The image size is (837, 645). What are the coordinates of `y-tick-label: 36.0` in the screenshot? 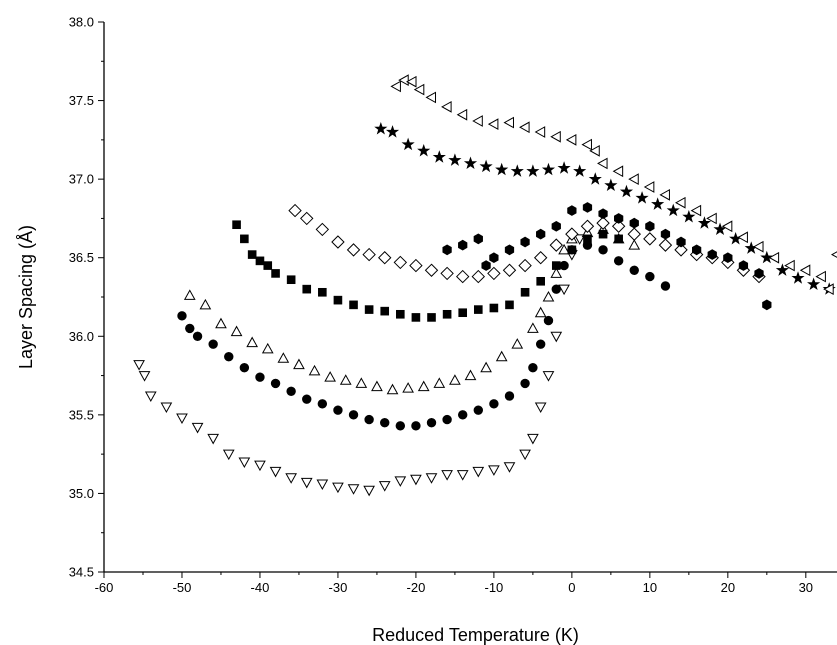 It's located at (81, 336).